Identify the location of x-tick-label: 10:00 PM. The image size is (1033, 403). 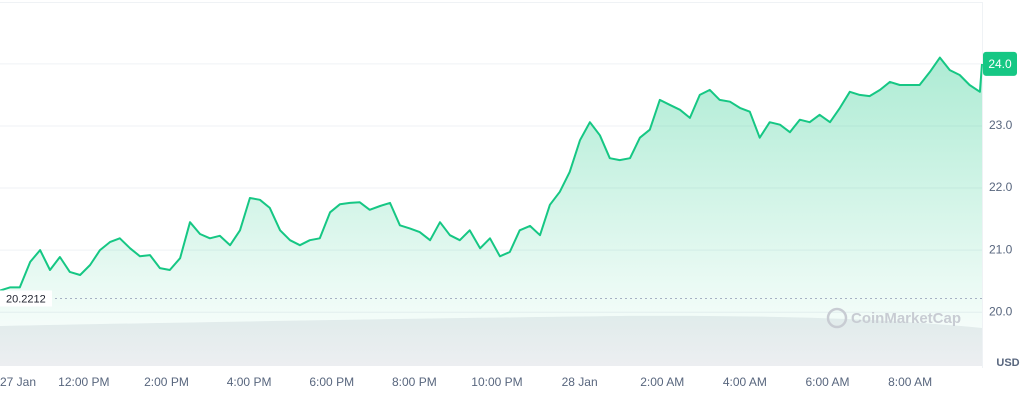
(496, 382).